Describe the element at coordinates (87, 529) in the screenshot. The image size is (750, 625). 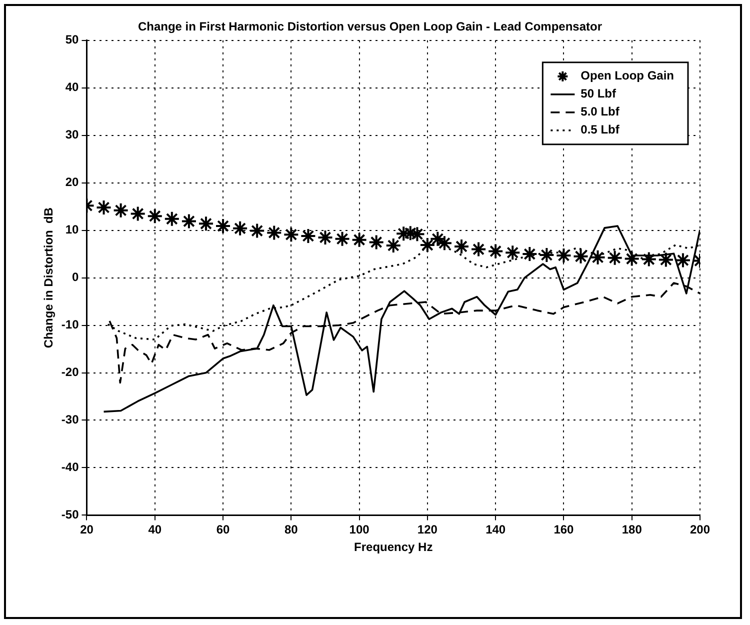
I see `x-tick-label: 20` at that location.